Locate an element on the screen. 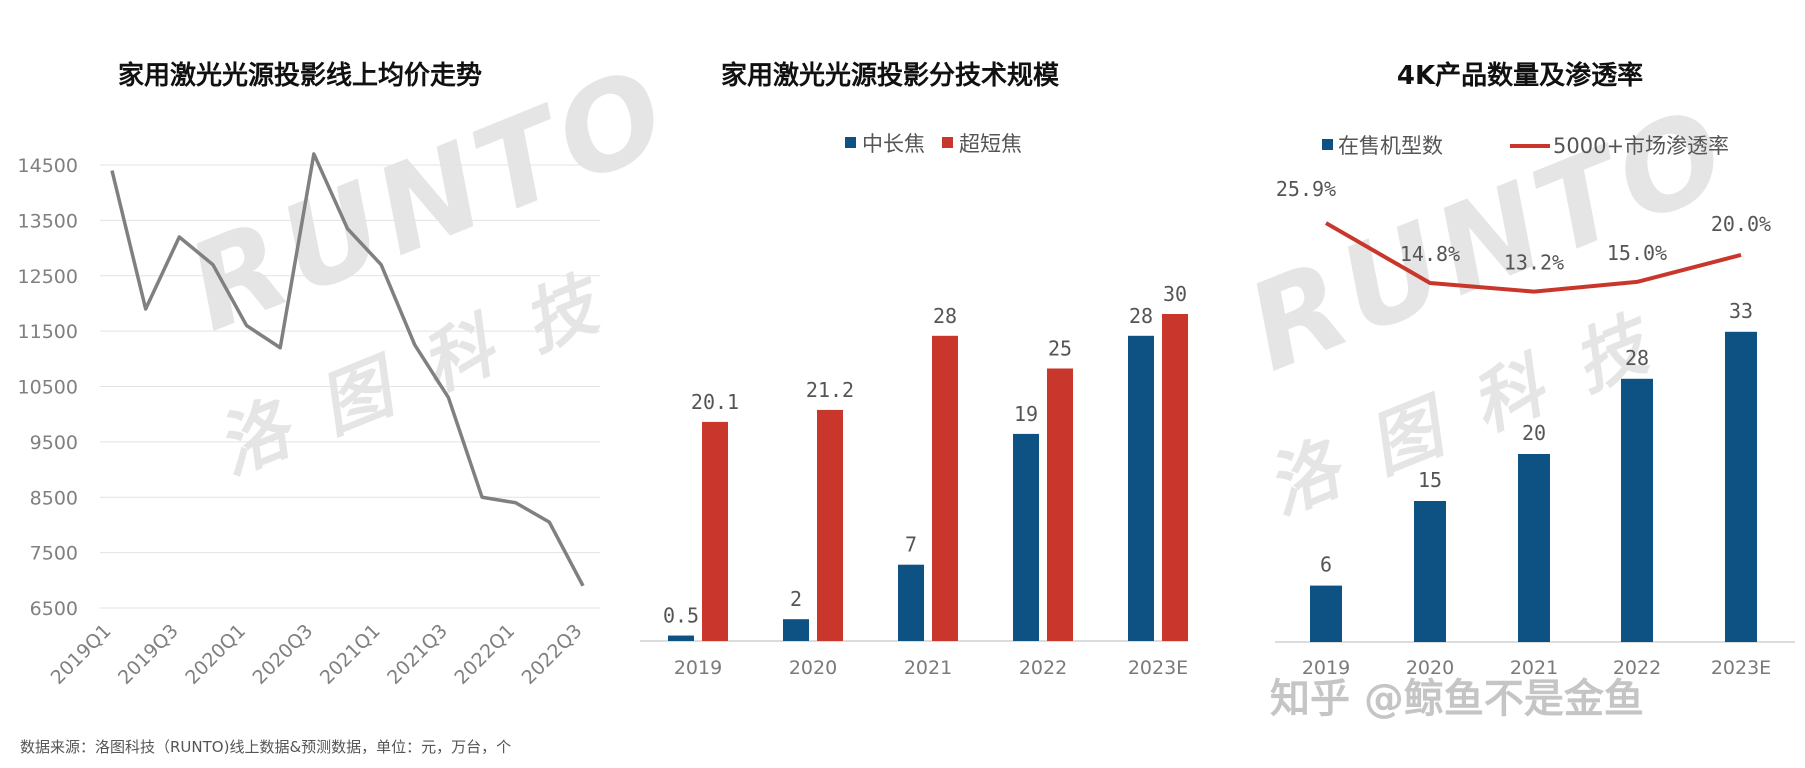 This screenshot has width=1805, height=768. chart3-data-label-bar: 20 is located at coordinates (1534, 433).